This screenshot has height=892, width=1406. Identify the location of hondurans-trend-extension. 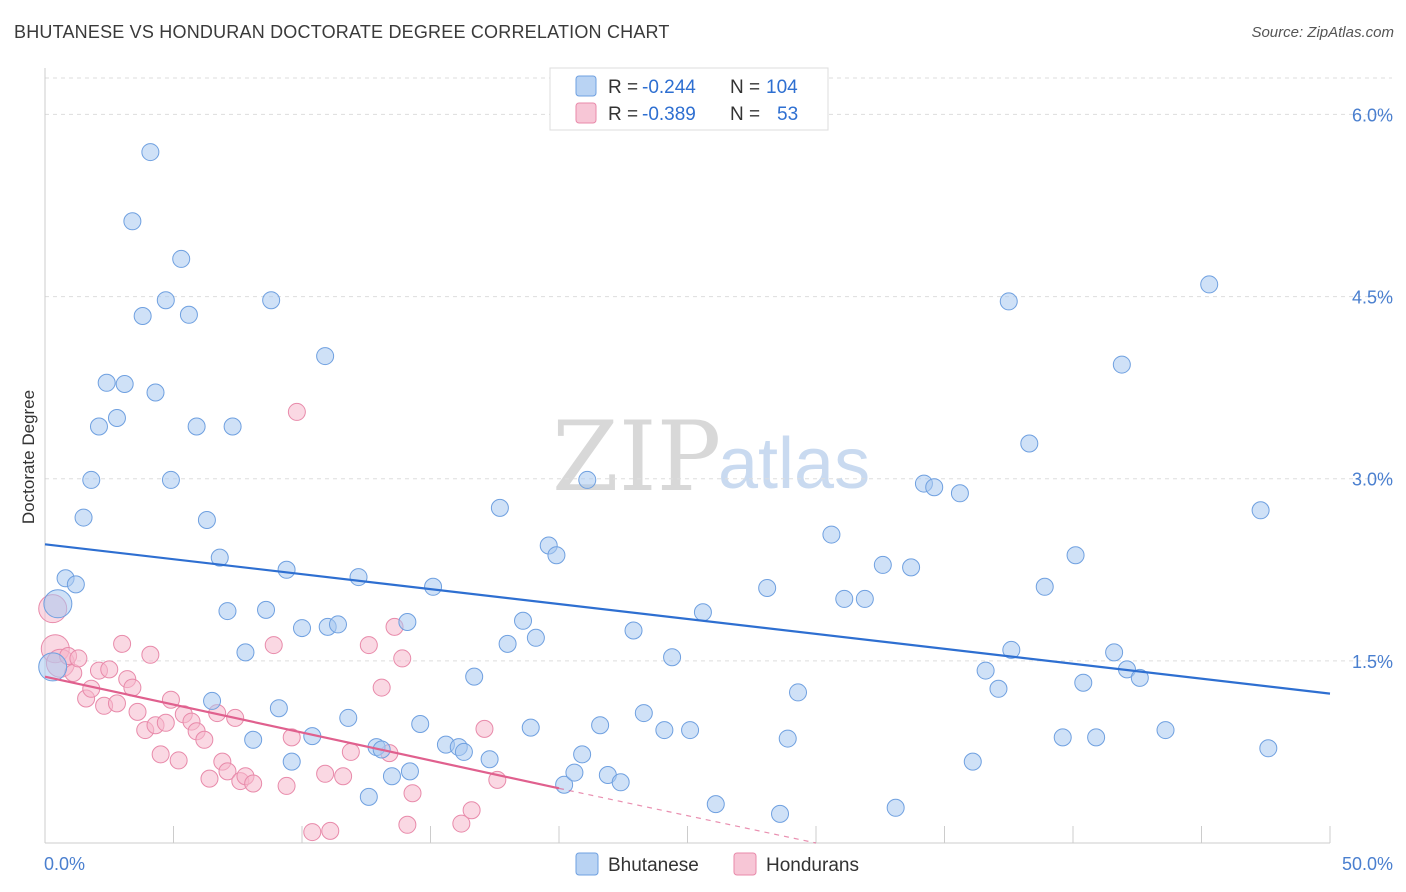
(687, 815).